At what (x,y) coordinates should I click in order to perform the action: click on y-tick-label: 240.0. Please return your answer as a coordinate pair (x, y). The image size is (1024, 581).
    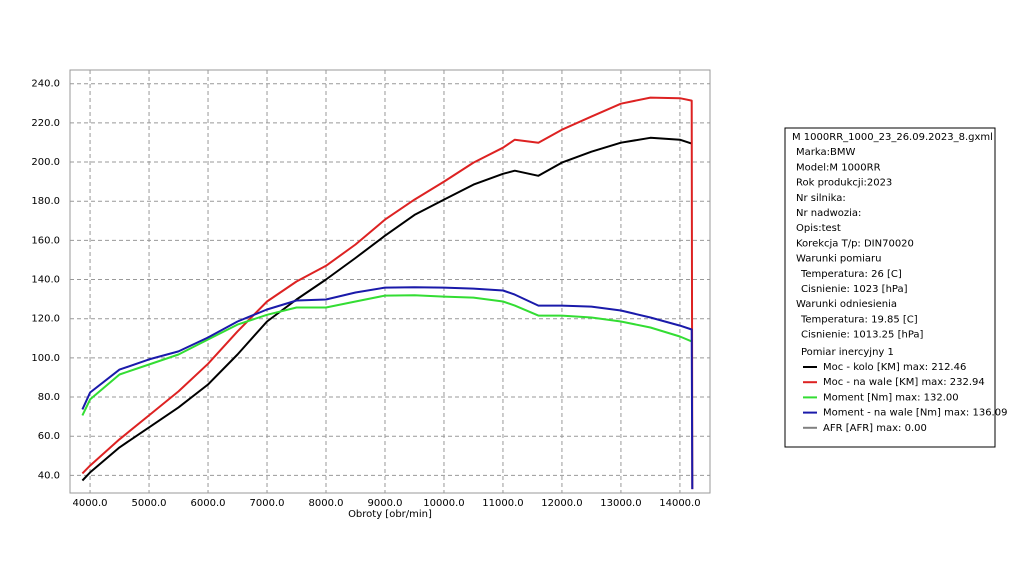
    Looking at the image, I should click on (45, 84).